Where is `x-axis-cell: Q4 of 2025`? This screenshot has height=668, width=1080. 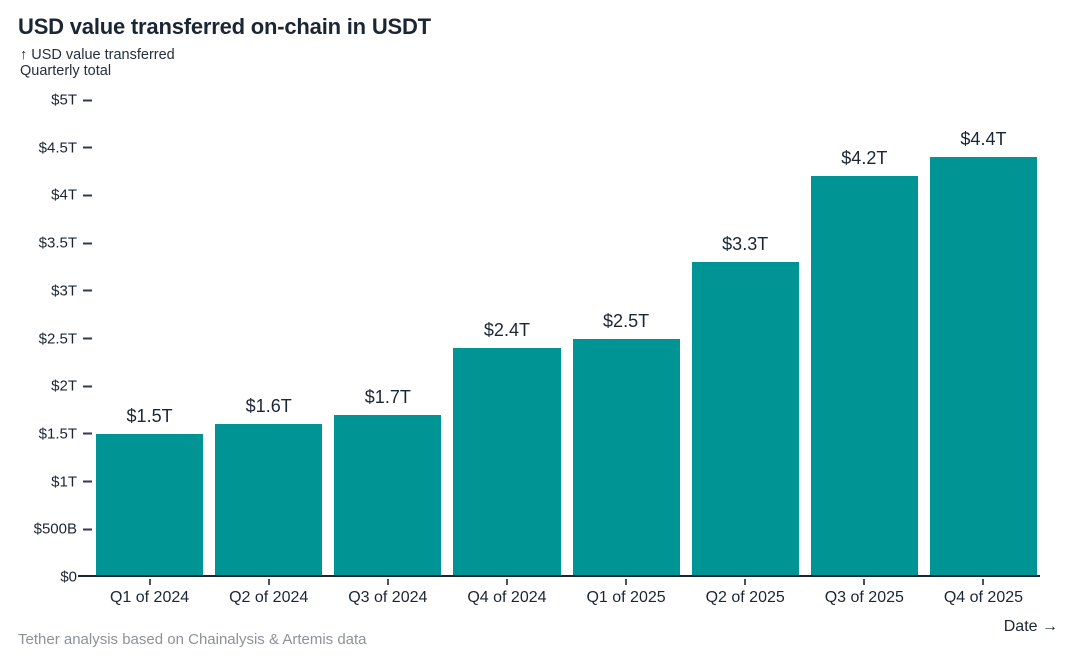
x-axis-cell: Q4 of 2025 is located at coordinates (983, 593).